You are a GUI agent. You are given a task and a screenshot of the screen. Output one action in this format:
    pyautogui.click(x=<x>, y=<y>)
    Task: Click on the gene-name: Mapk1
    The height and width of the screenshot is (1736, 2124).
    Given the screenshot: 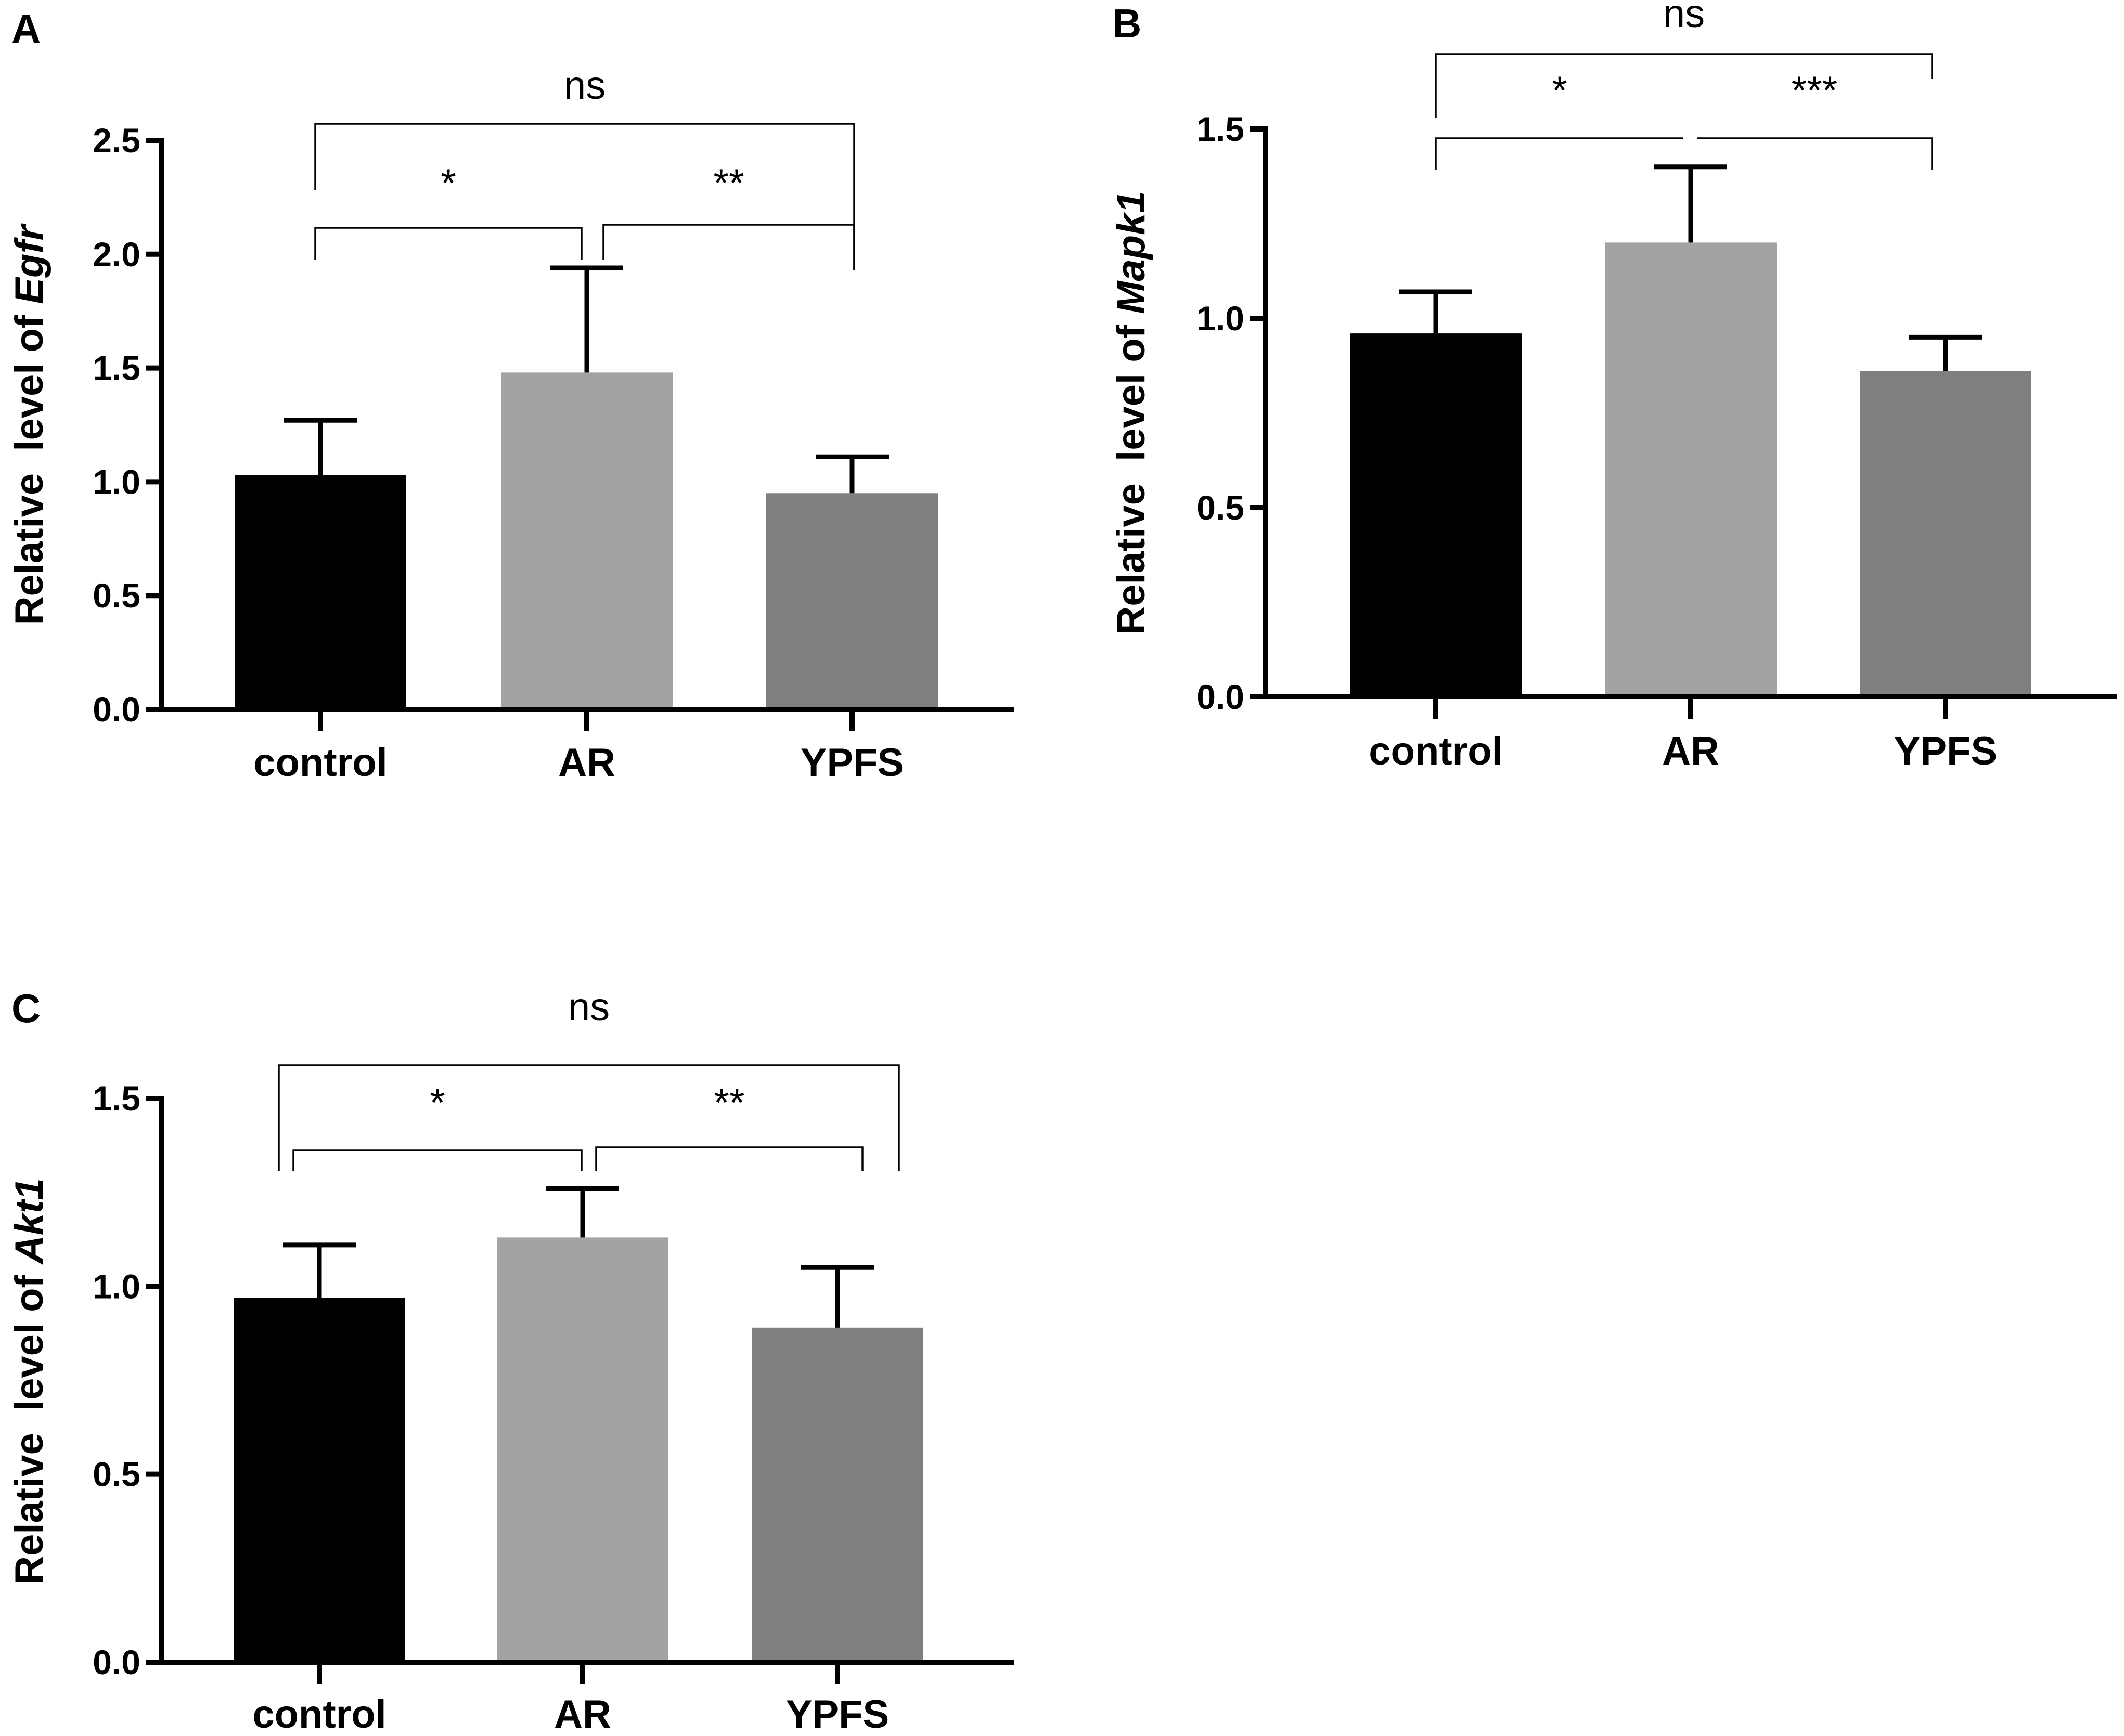 What is the action you would take?
    pyautogui.click(x=1131, y=252)
    